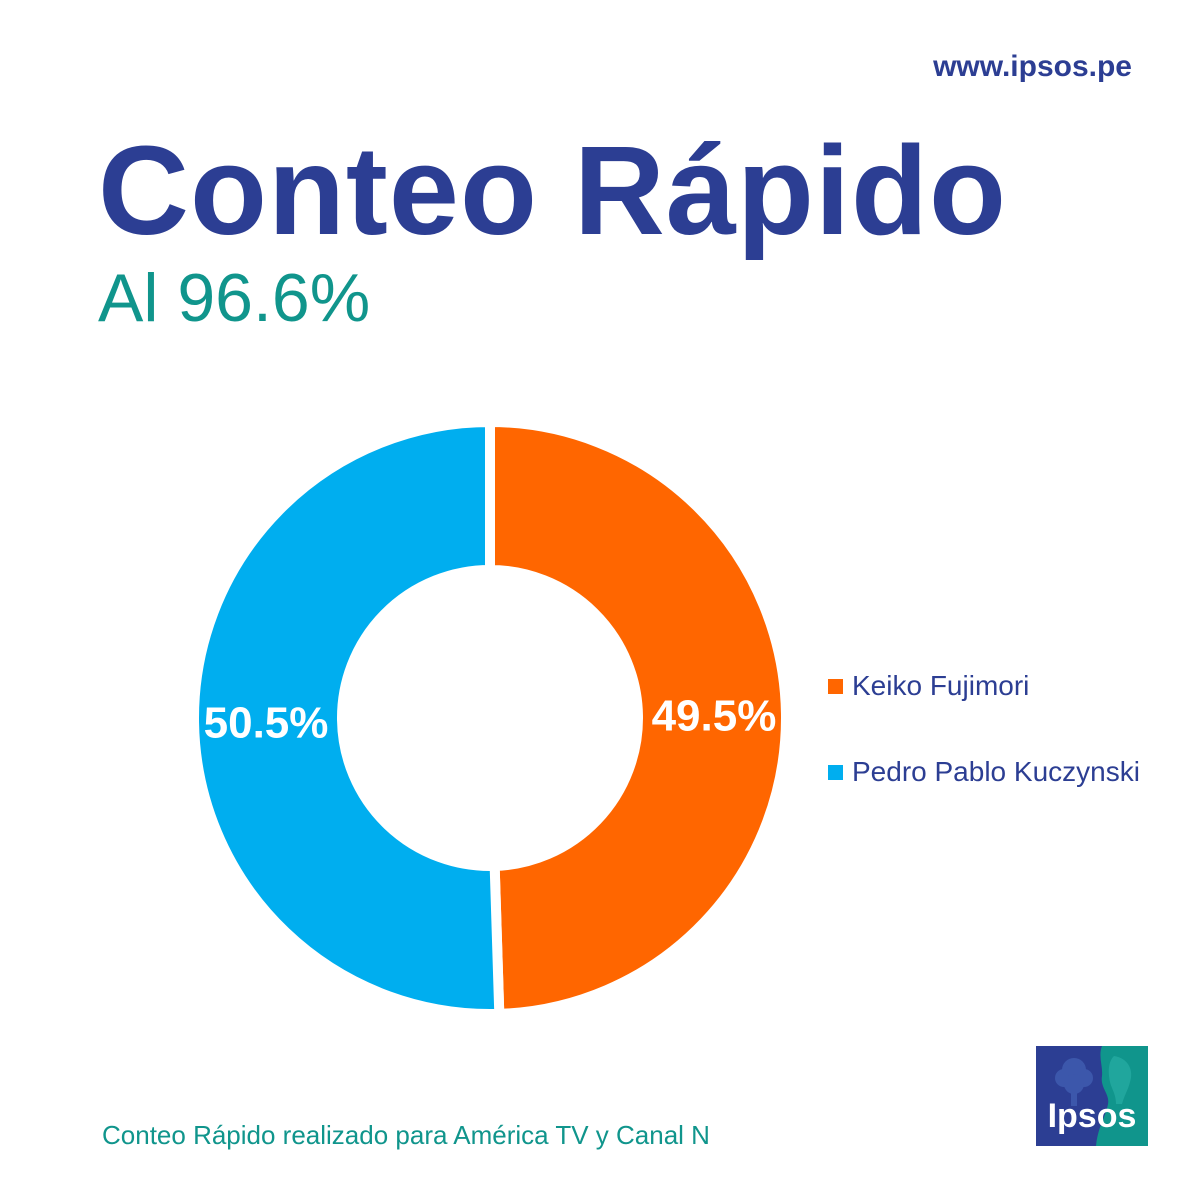  What do you see at coordinates (1074, 1082) in the screenshot?
I see `tree-icon` at bounding box center [1074, 1082].